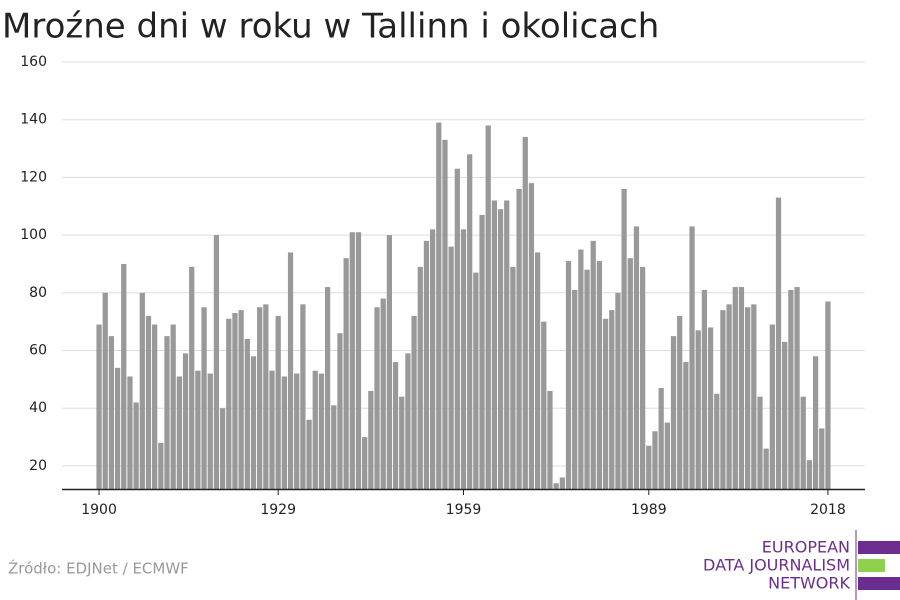 This screenshot has height=600, width=900. What do you see at coordinates (33, 235) in the screenshot?
I see `y-tick-label: 100` at bounding box center [33, 235].